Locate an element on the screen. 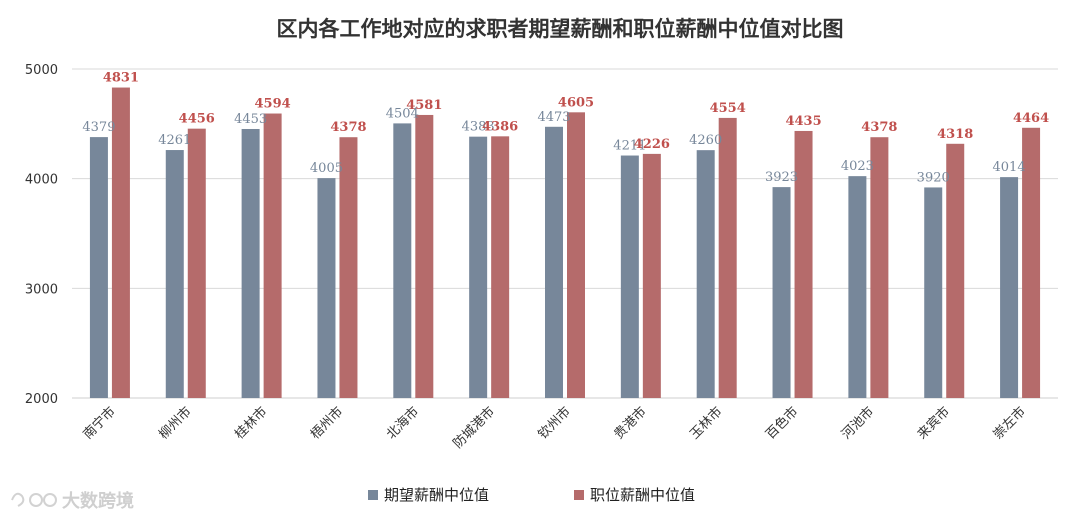  y-tick-label: 3000 is located at coordinates (41, 289).